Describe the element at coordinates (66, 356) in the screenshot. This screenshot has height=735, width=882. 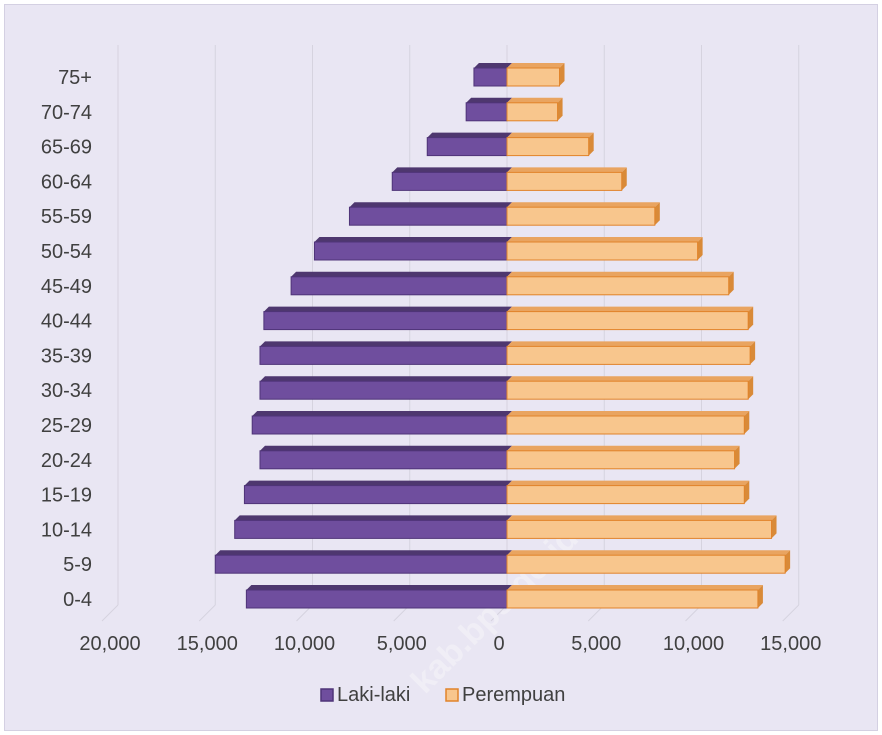
I see `y-category-label: 35-39` at that location.